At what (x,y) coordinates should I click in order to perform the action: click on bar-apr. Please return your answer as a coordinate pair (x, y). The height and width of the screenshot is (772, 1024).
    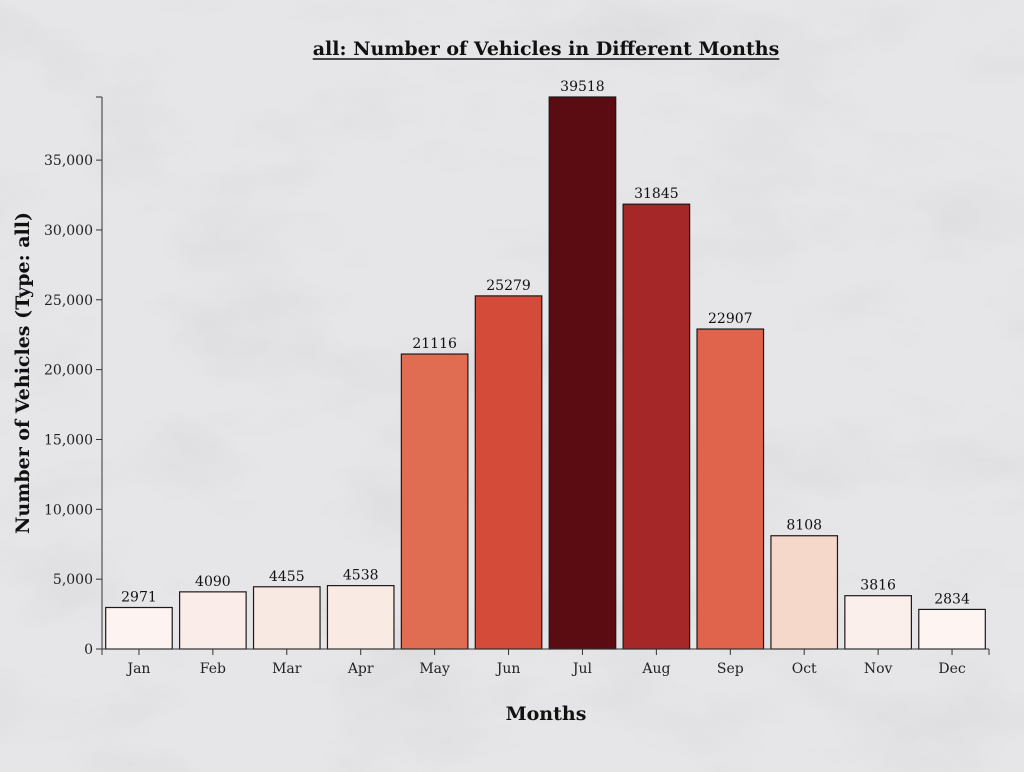
    Looking at the image, I should click on (360, 617).